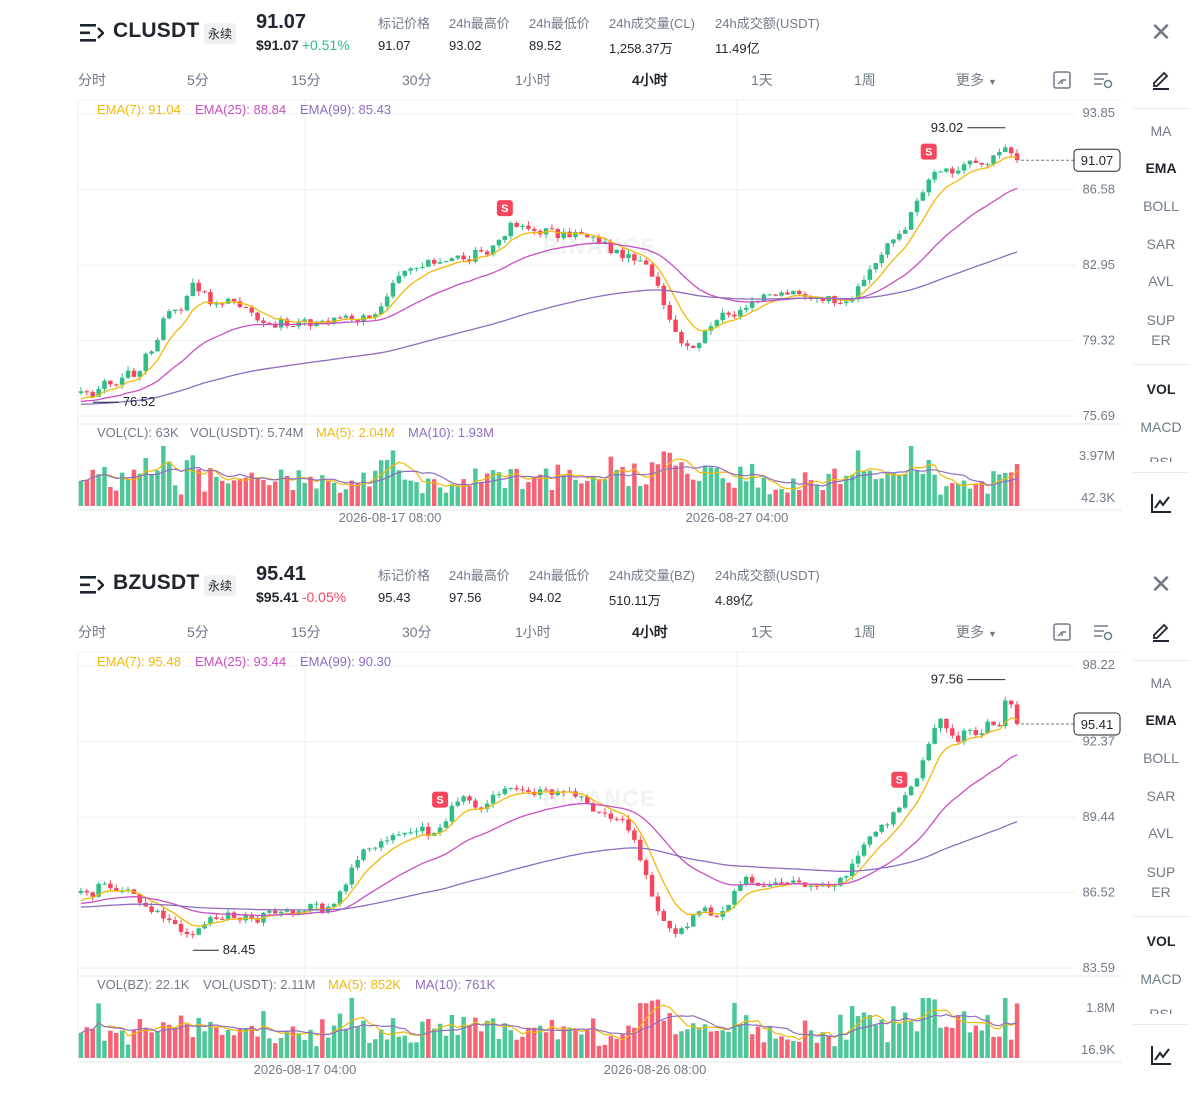 This screenshot has height=1104, width=1200. What do you see at coordinates (156, 30) in the screenshot?
I see `symbol-name: CLUSDT` at bounding box center [156, 30].